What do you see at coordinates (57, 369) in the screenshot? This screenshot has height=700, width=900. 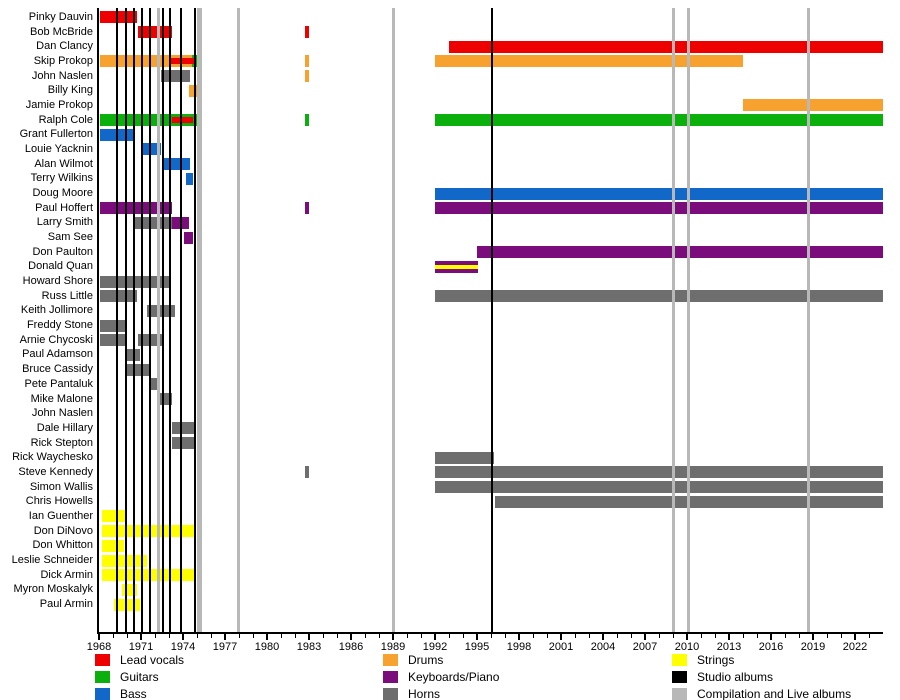 I see `member-label: Bruce Cassidy` at bounding box center [57, 369].